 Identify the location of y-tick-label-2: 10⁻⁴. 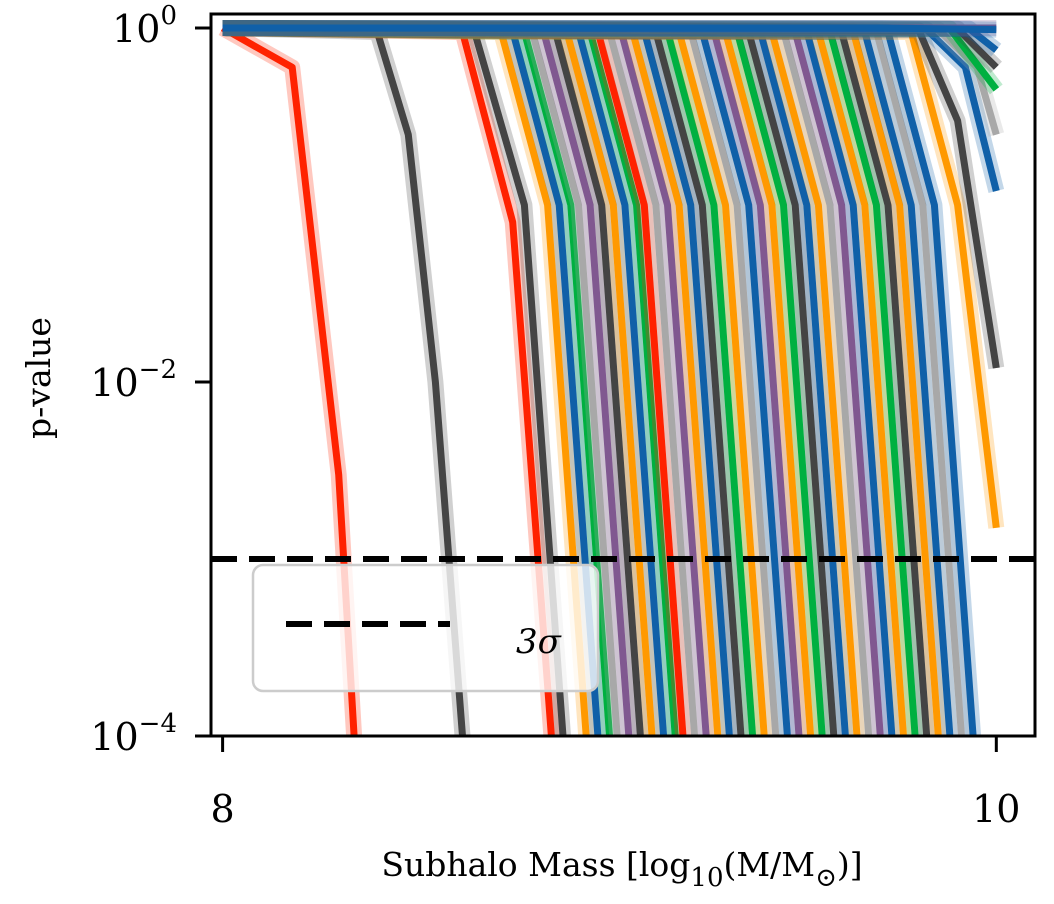
(133, 734).